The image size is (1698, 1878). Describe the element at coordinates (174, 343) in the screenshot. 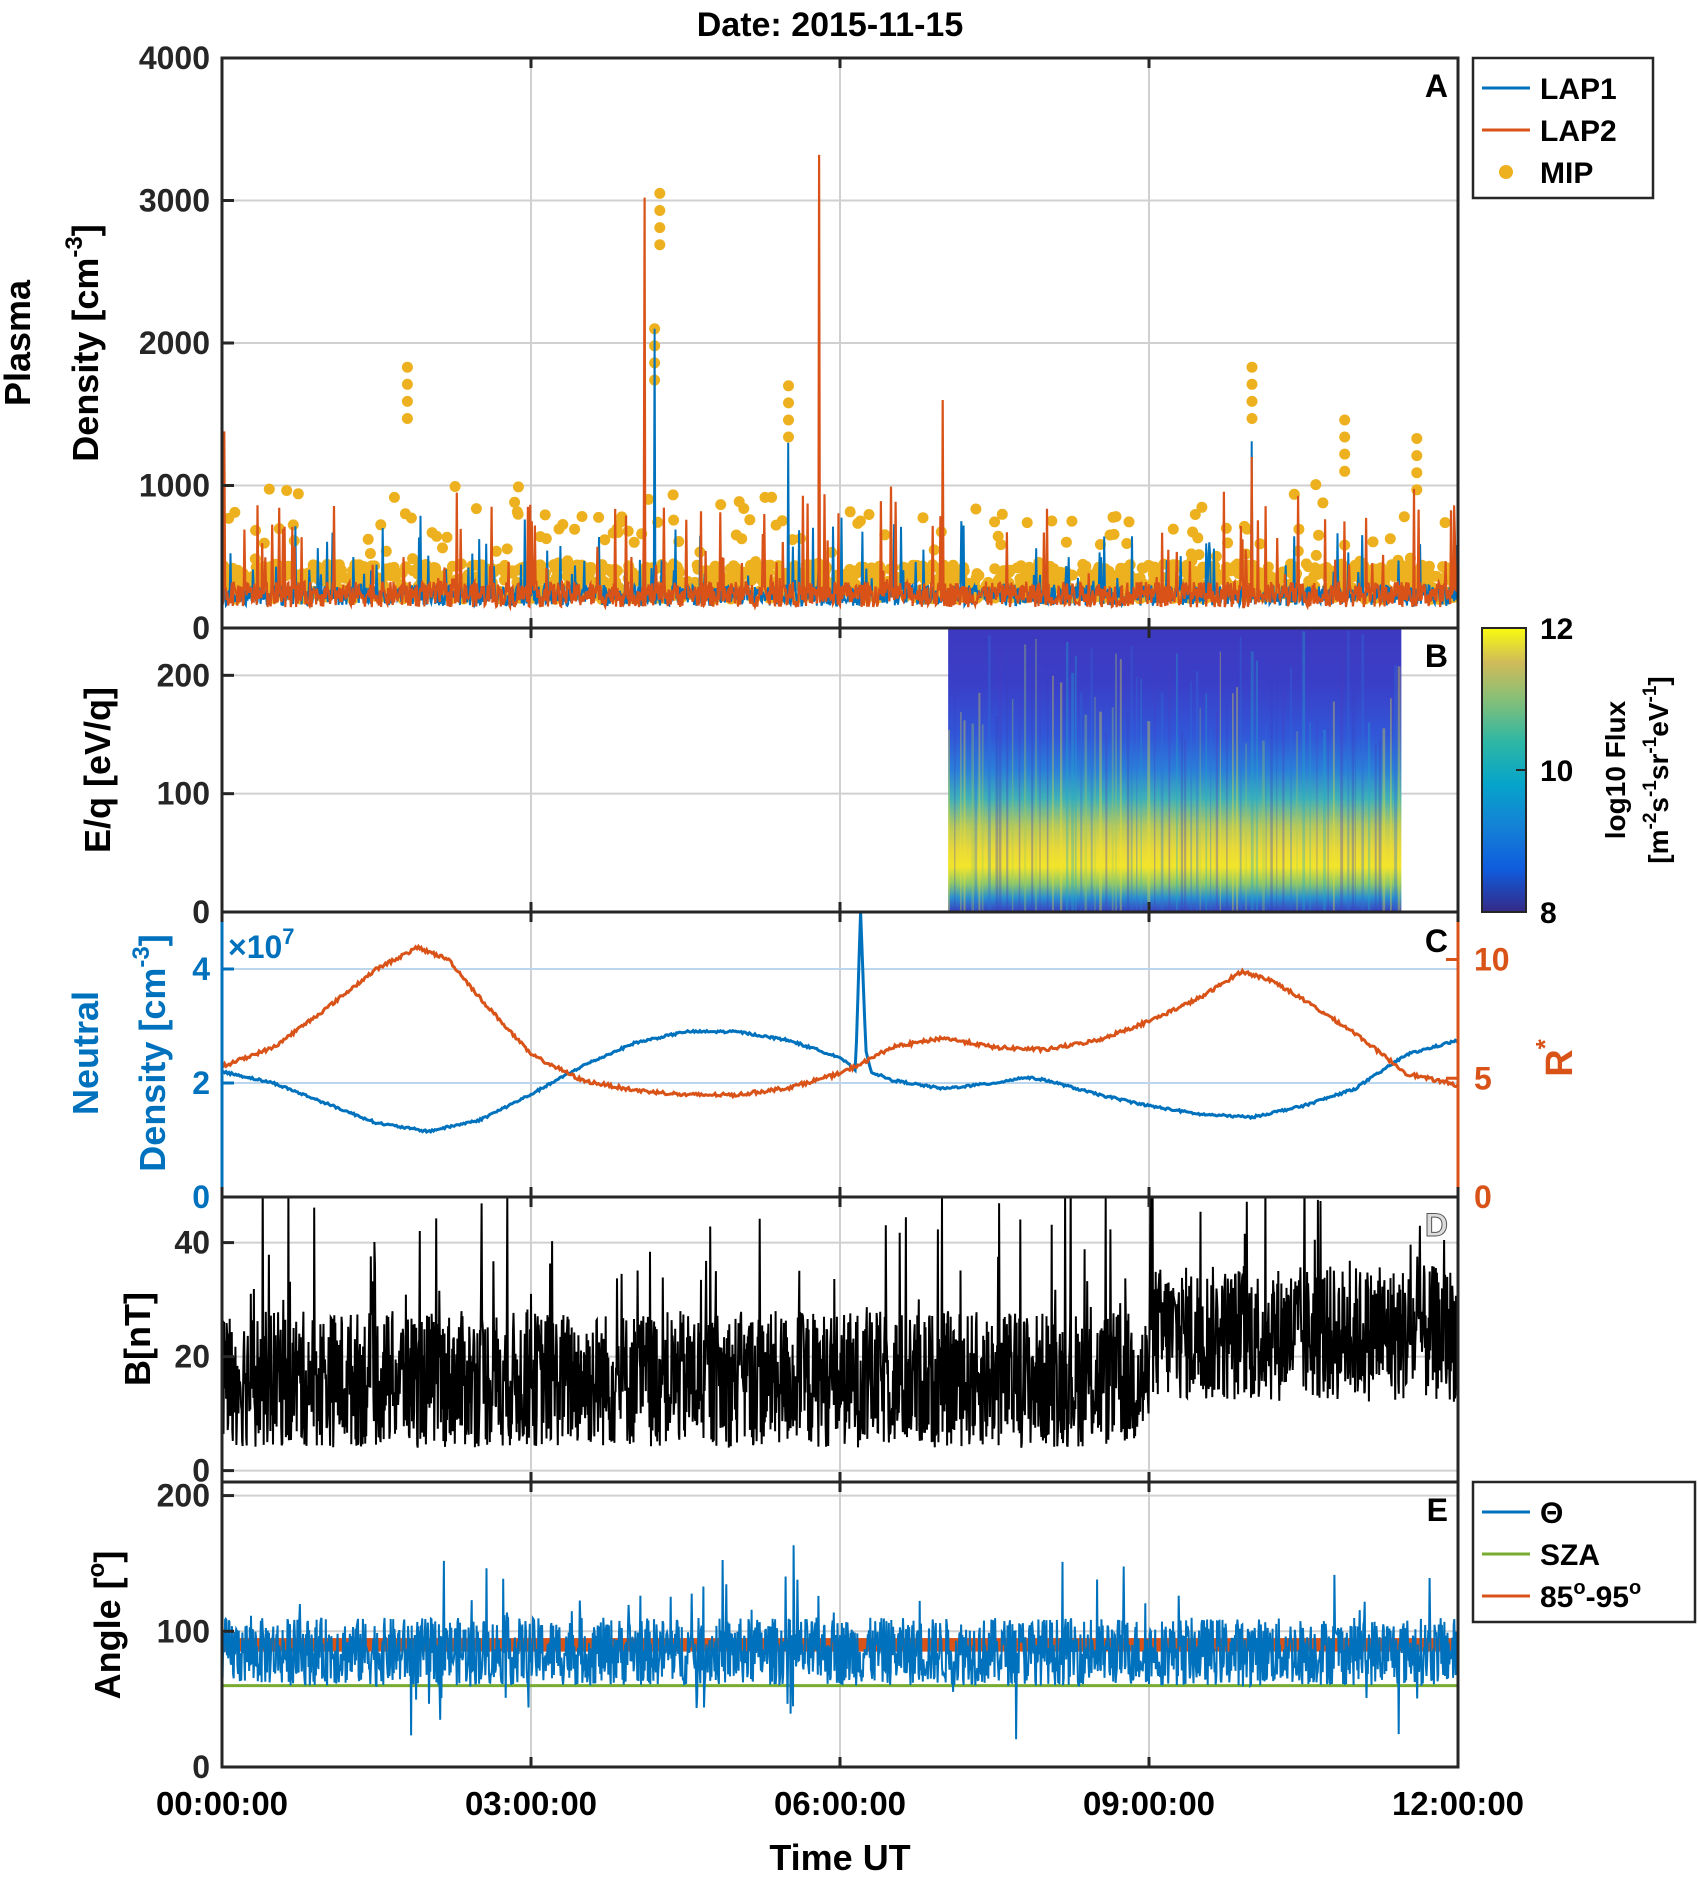

I see `ytick-label: 2000` at that location.